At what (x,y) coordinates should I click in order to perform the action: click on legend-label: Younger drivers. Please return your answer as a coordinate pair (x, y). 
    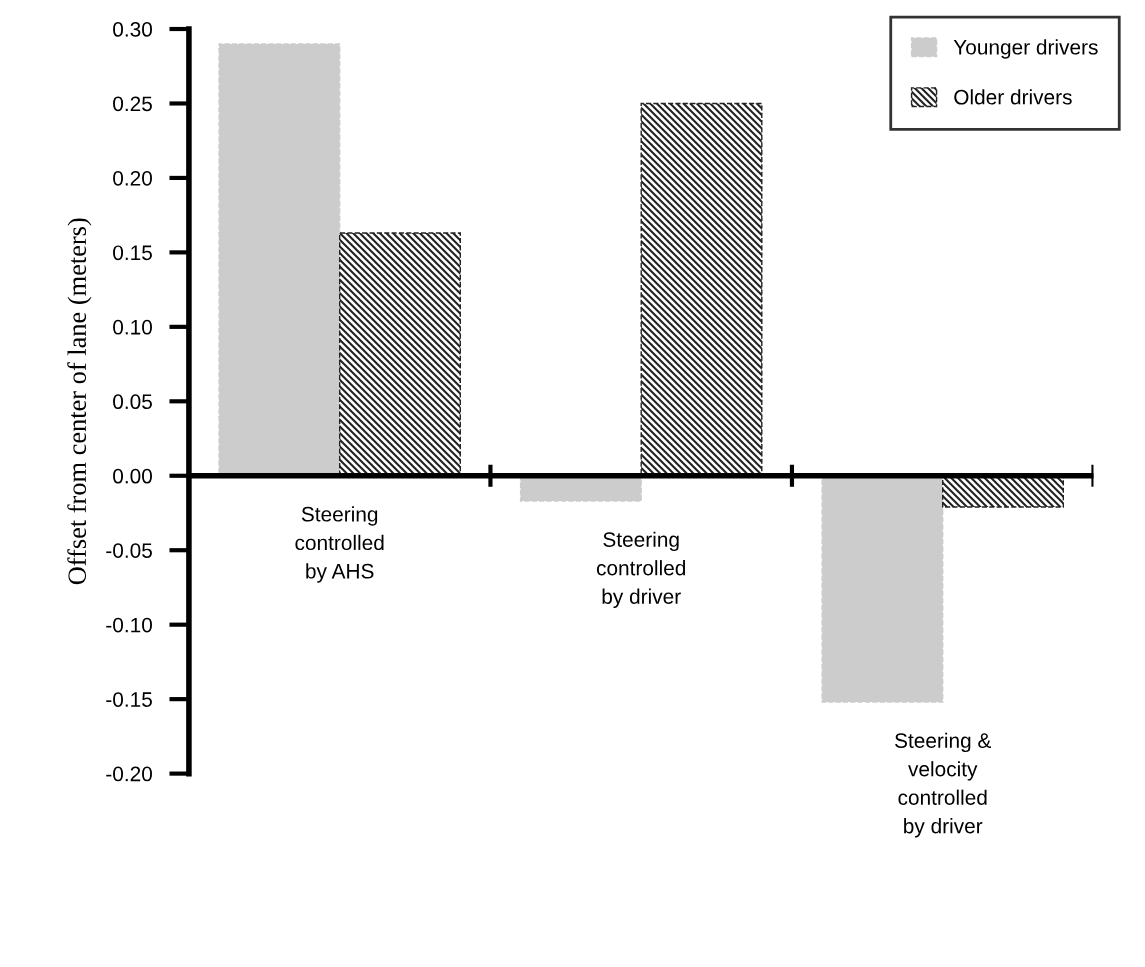
    Looking at the image, I should click on (1025, 49).